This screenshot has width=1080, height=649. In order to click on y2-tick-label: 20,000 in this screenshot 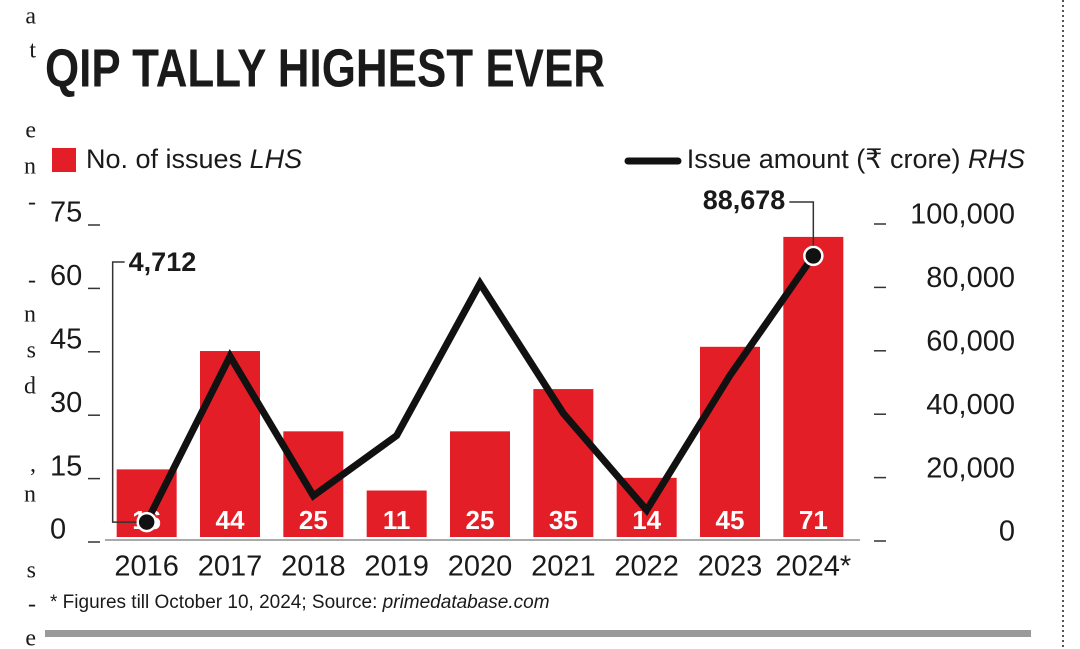, I will do `click(970, 468)`.